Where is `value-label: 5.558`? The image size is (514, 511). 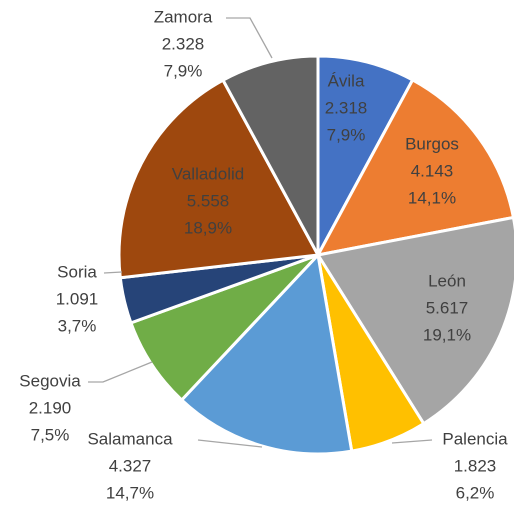 value-label: 5.558 is located at coordinates (208, 200).